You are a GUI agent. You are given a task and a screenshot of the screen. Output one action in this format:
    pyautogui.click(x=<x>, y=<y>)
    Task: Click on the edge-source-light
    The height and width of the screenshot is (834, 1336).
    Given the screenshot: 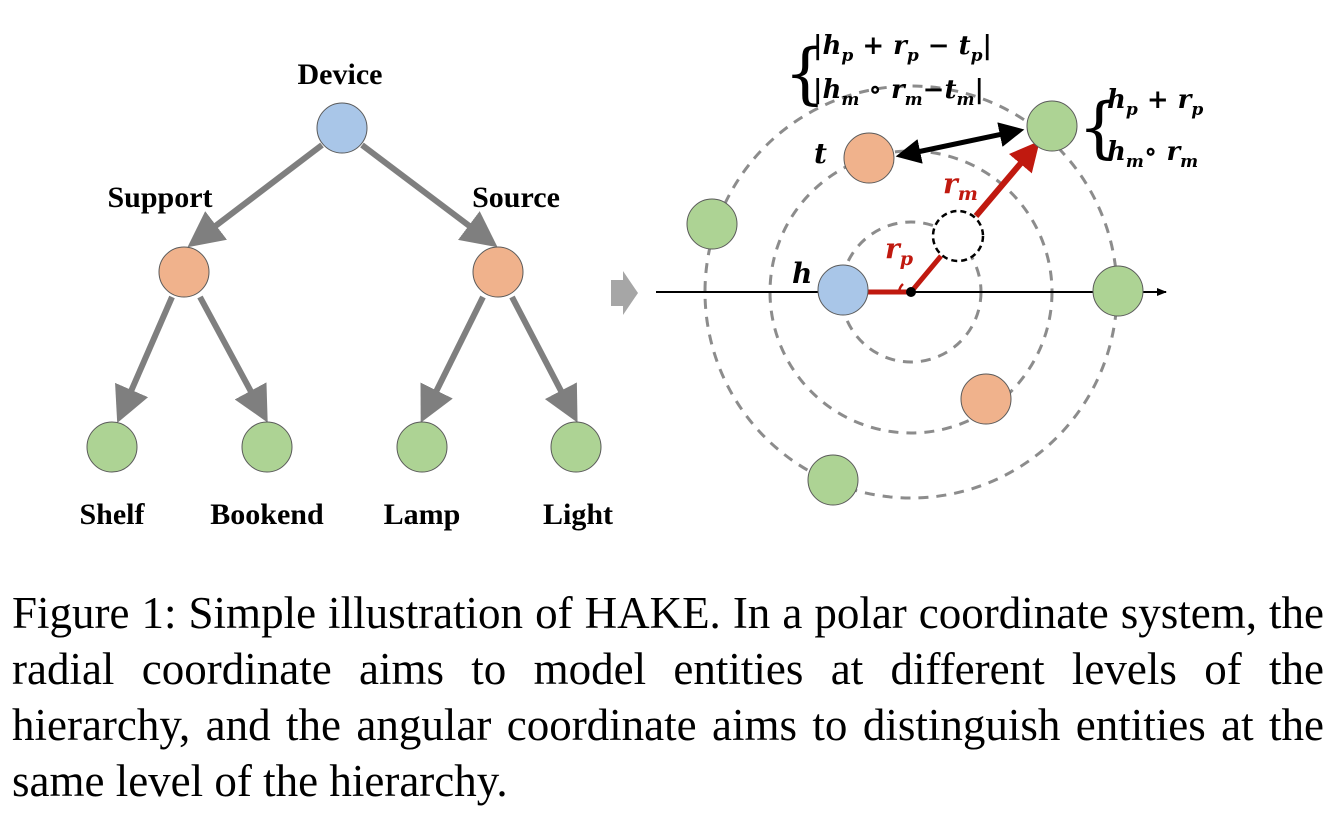 What is the action you would take?
    pyautogui.click(x=543, y=359)
    